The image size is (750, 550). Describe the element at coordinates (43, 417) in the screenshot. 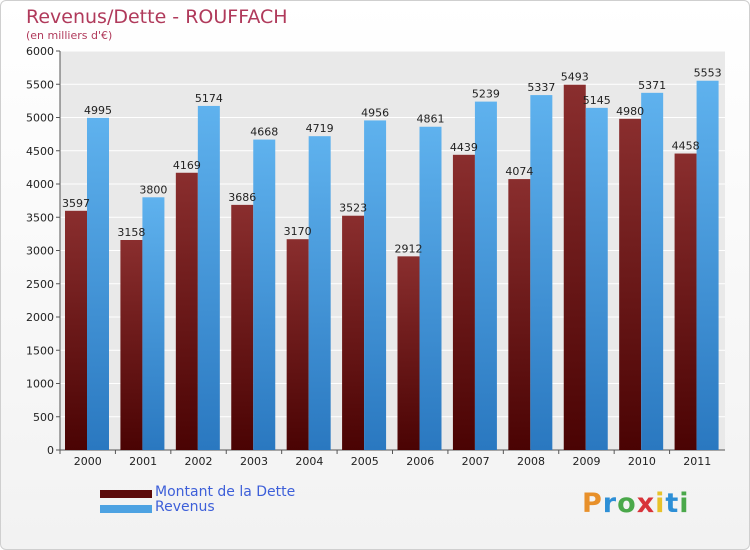

I see `y-tick-label: 500` at that location.